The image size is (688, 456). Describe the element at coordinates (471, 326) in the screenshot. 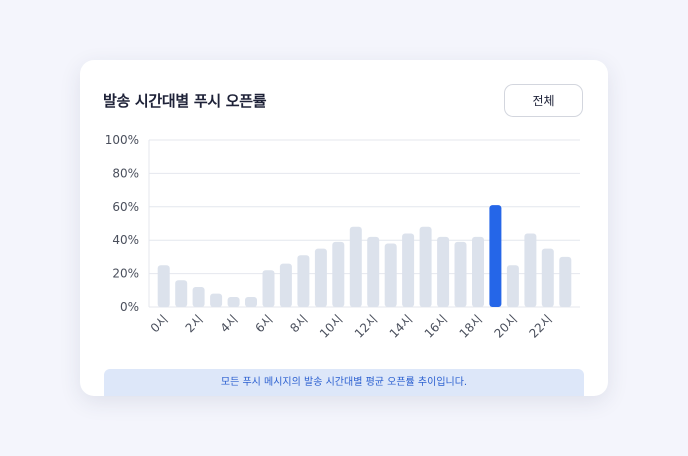

I see `x-tick-label: 18시` at that location.